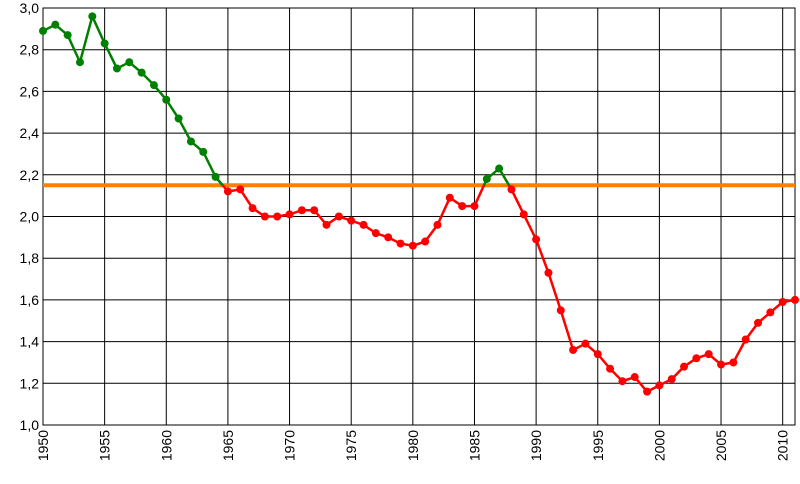  Describe the element at coordinates (30, 300) in the screenshot. I see `y-tick-label: 1,6` at that location.